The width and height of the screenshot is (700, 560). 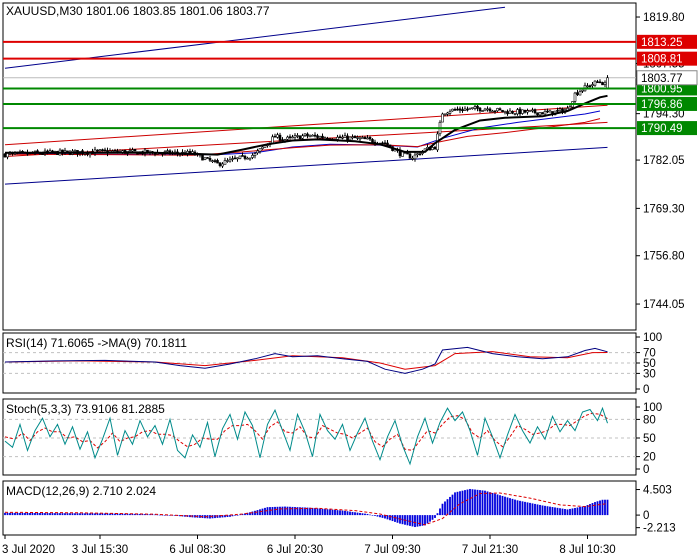 What do you see at coordinates (664, 18) in the screenshot?
I see `price-axis-label: 1819.80` at bounding box center [664, 18].